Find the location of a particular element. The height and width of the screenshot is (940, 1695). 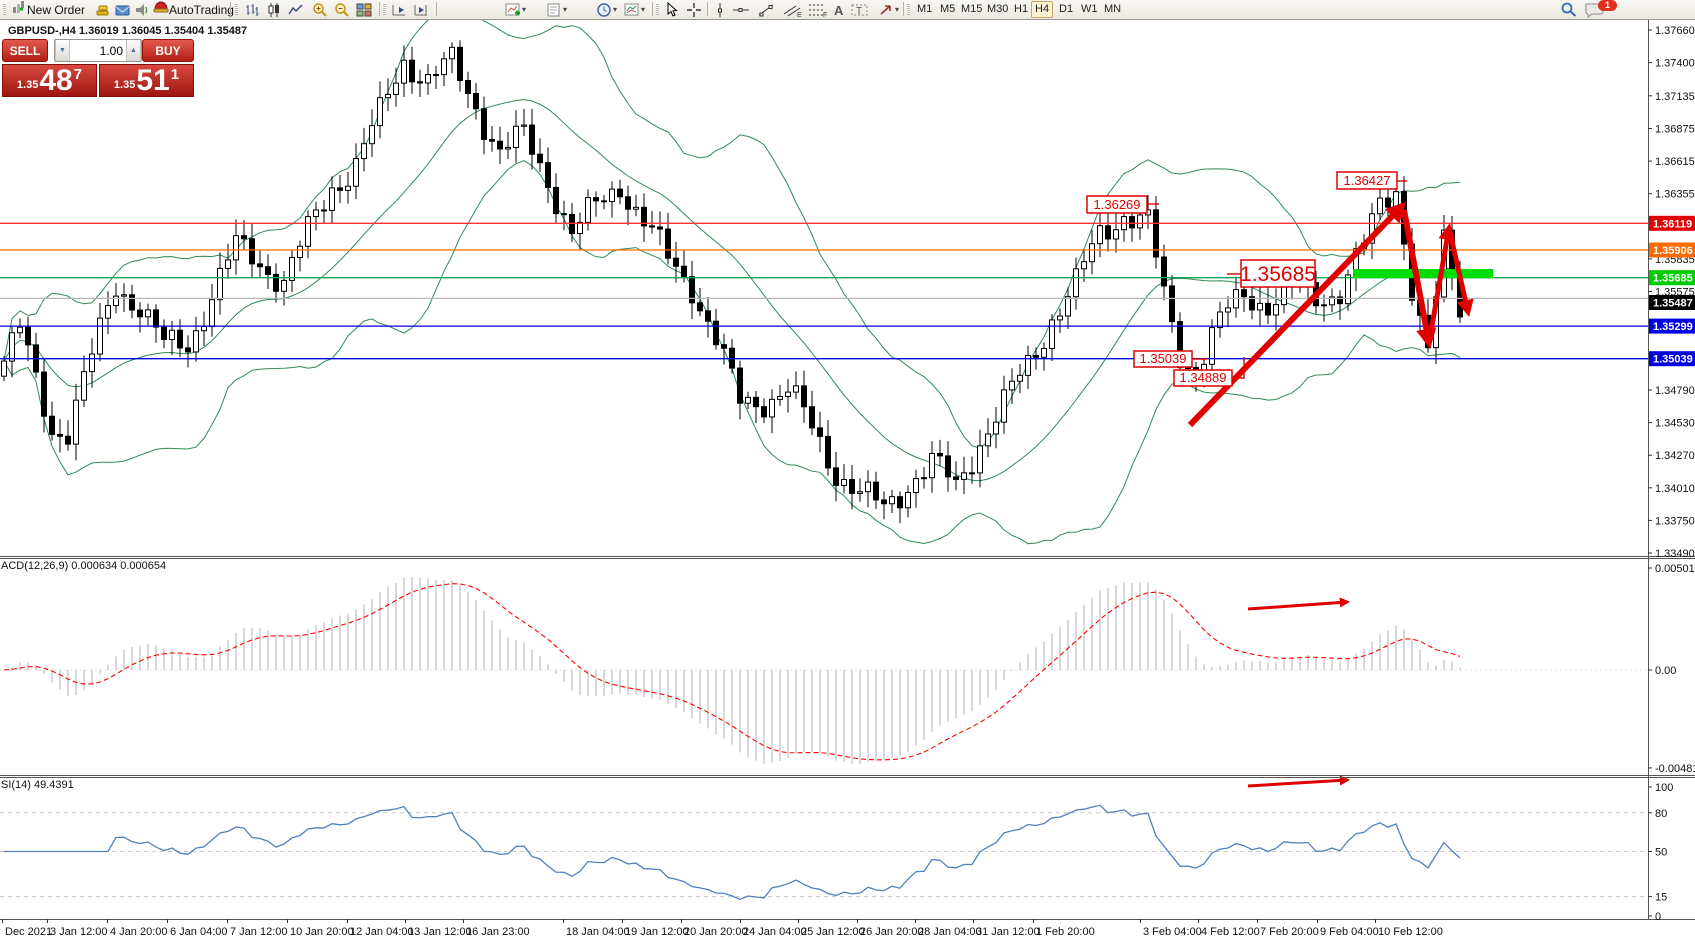

text-icon: A is located at coordinates (839, 9).